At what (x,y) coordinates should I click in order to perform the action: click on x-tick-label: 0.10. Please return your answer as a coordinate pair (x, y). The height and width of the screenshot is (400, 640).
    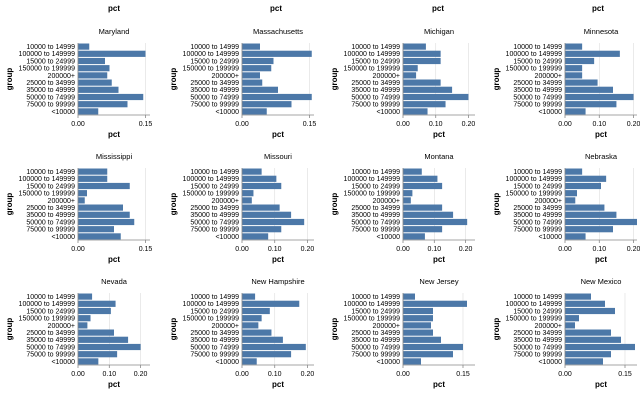
    Looking at the image, I should click on (599, 249).